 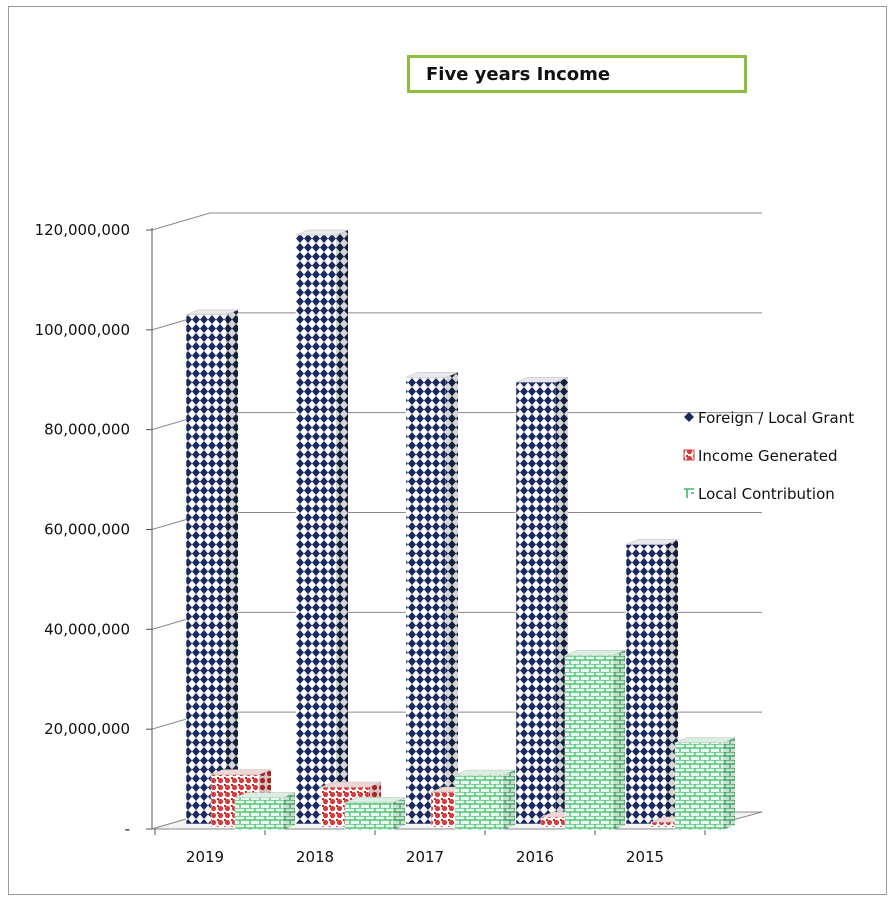 What do you see at coordinates (181, 221) in the screenshot?
I see `grid-diagonal` at bounding box center [181, 221].